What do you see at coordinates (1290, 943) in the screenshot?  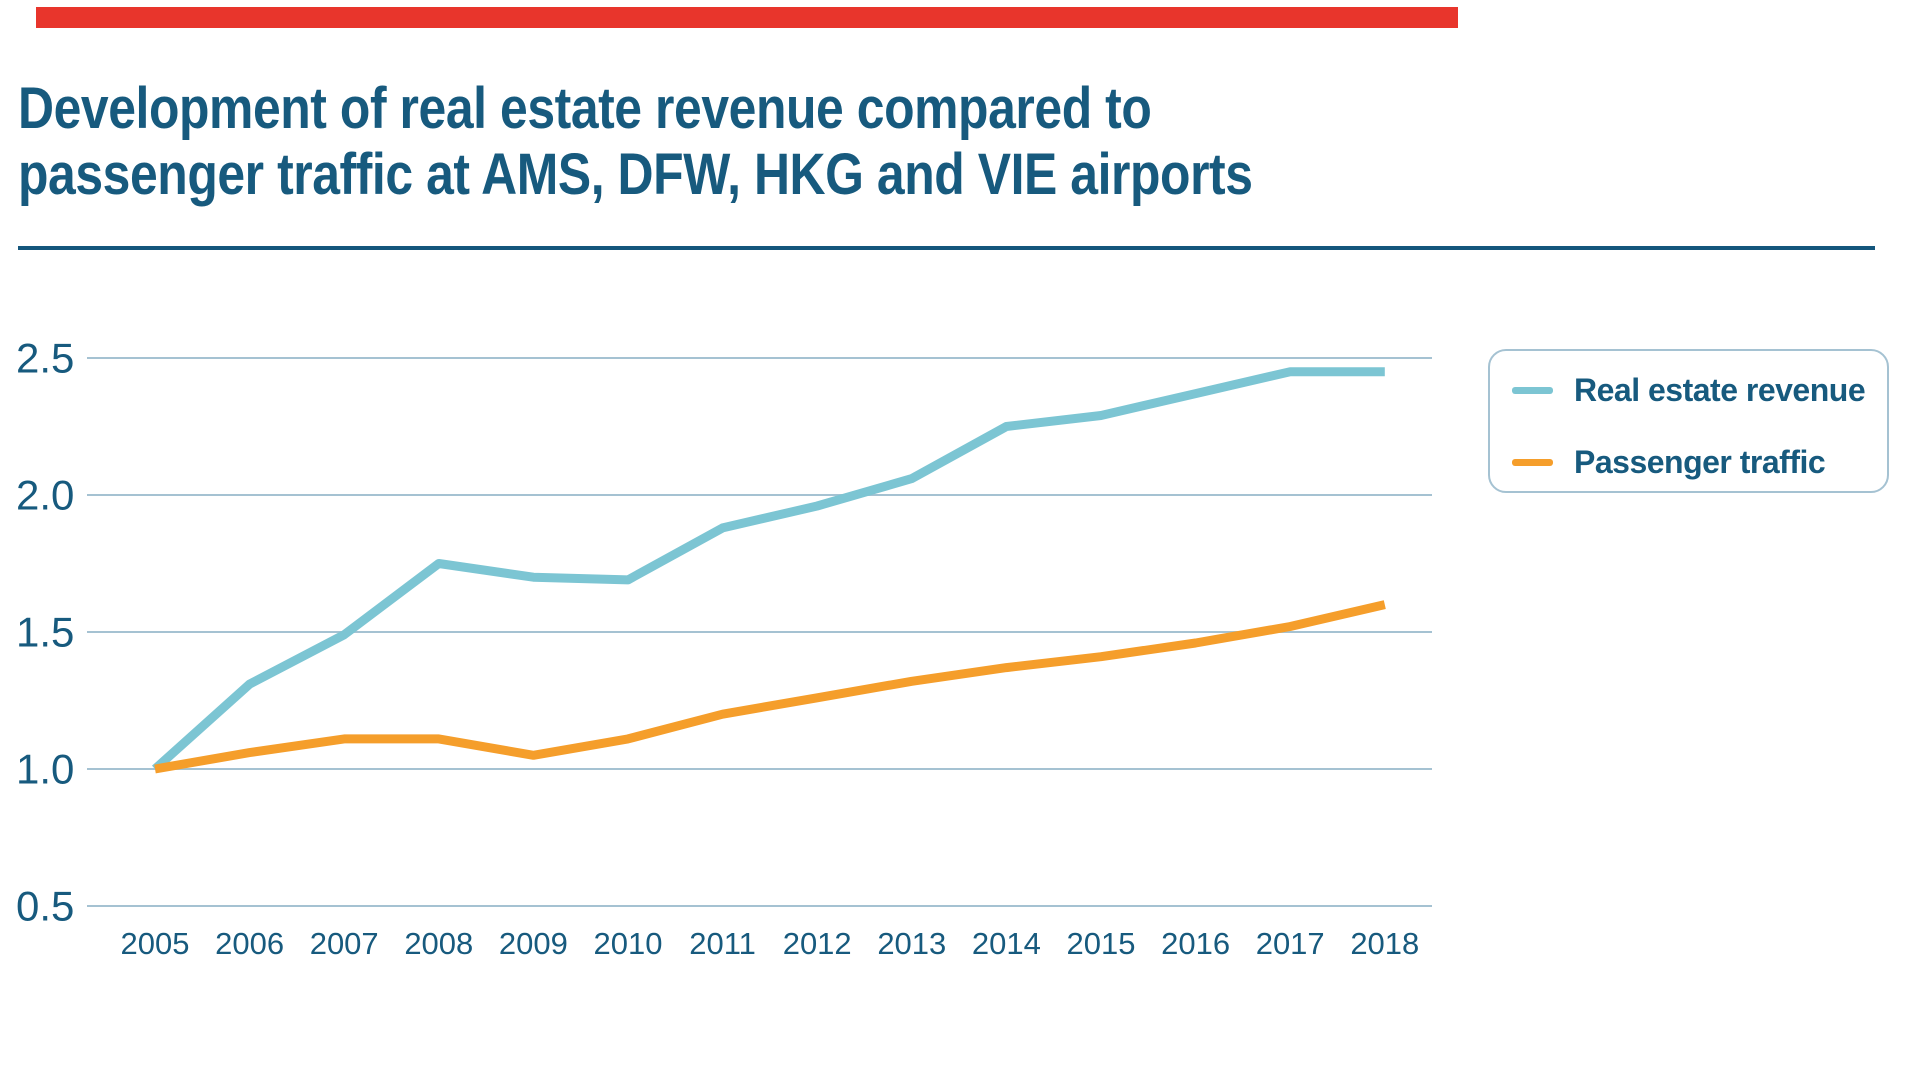 I see `x-tick-2017: 2017` at bounding box center [1290, 943].